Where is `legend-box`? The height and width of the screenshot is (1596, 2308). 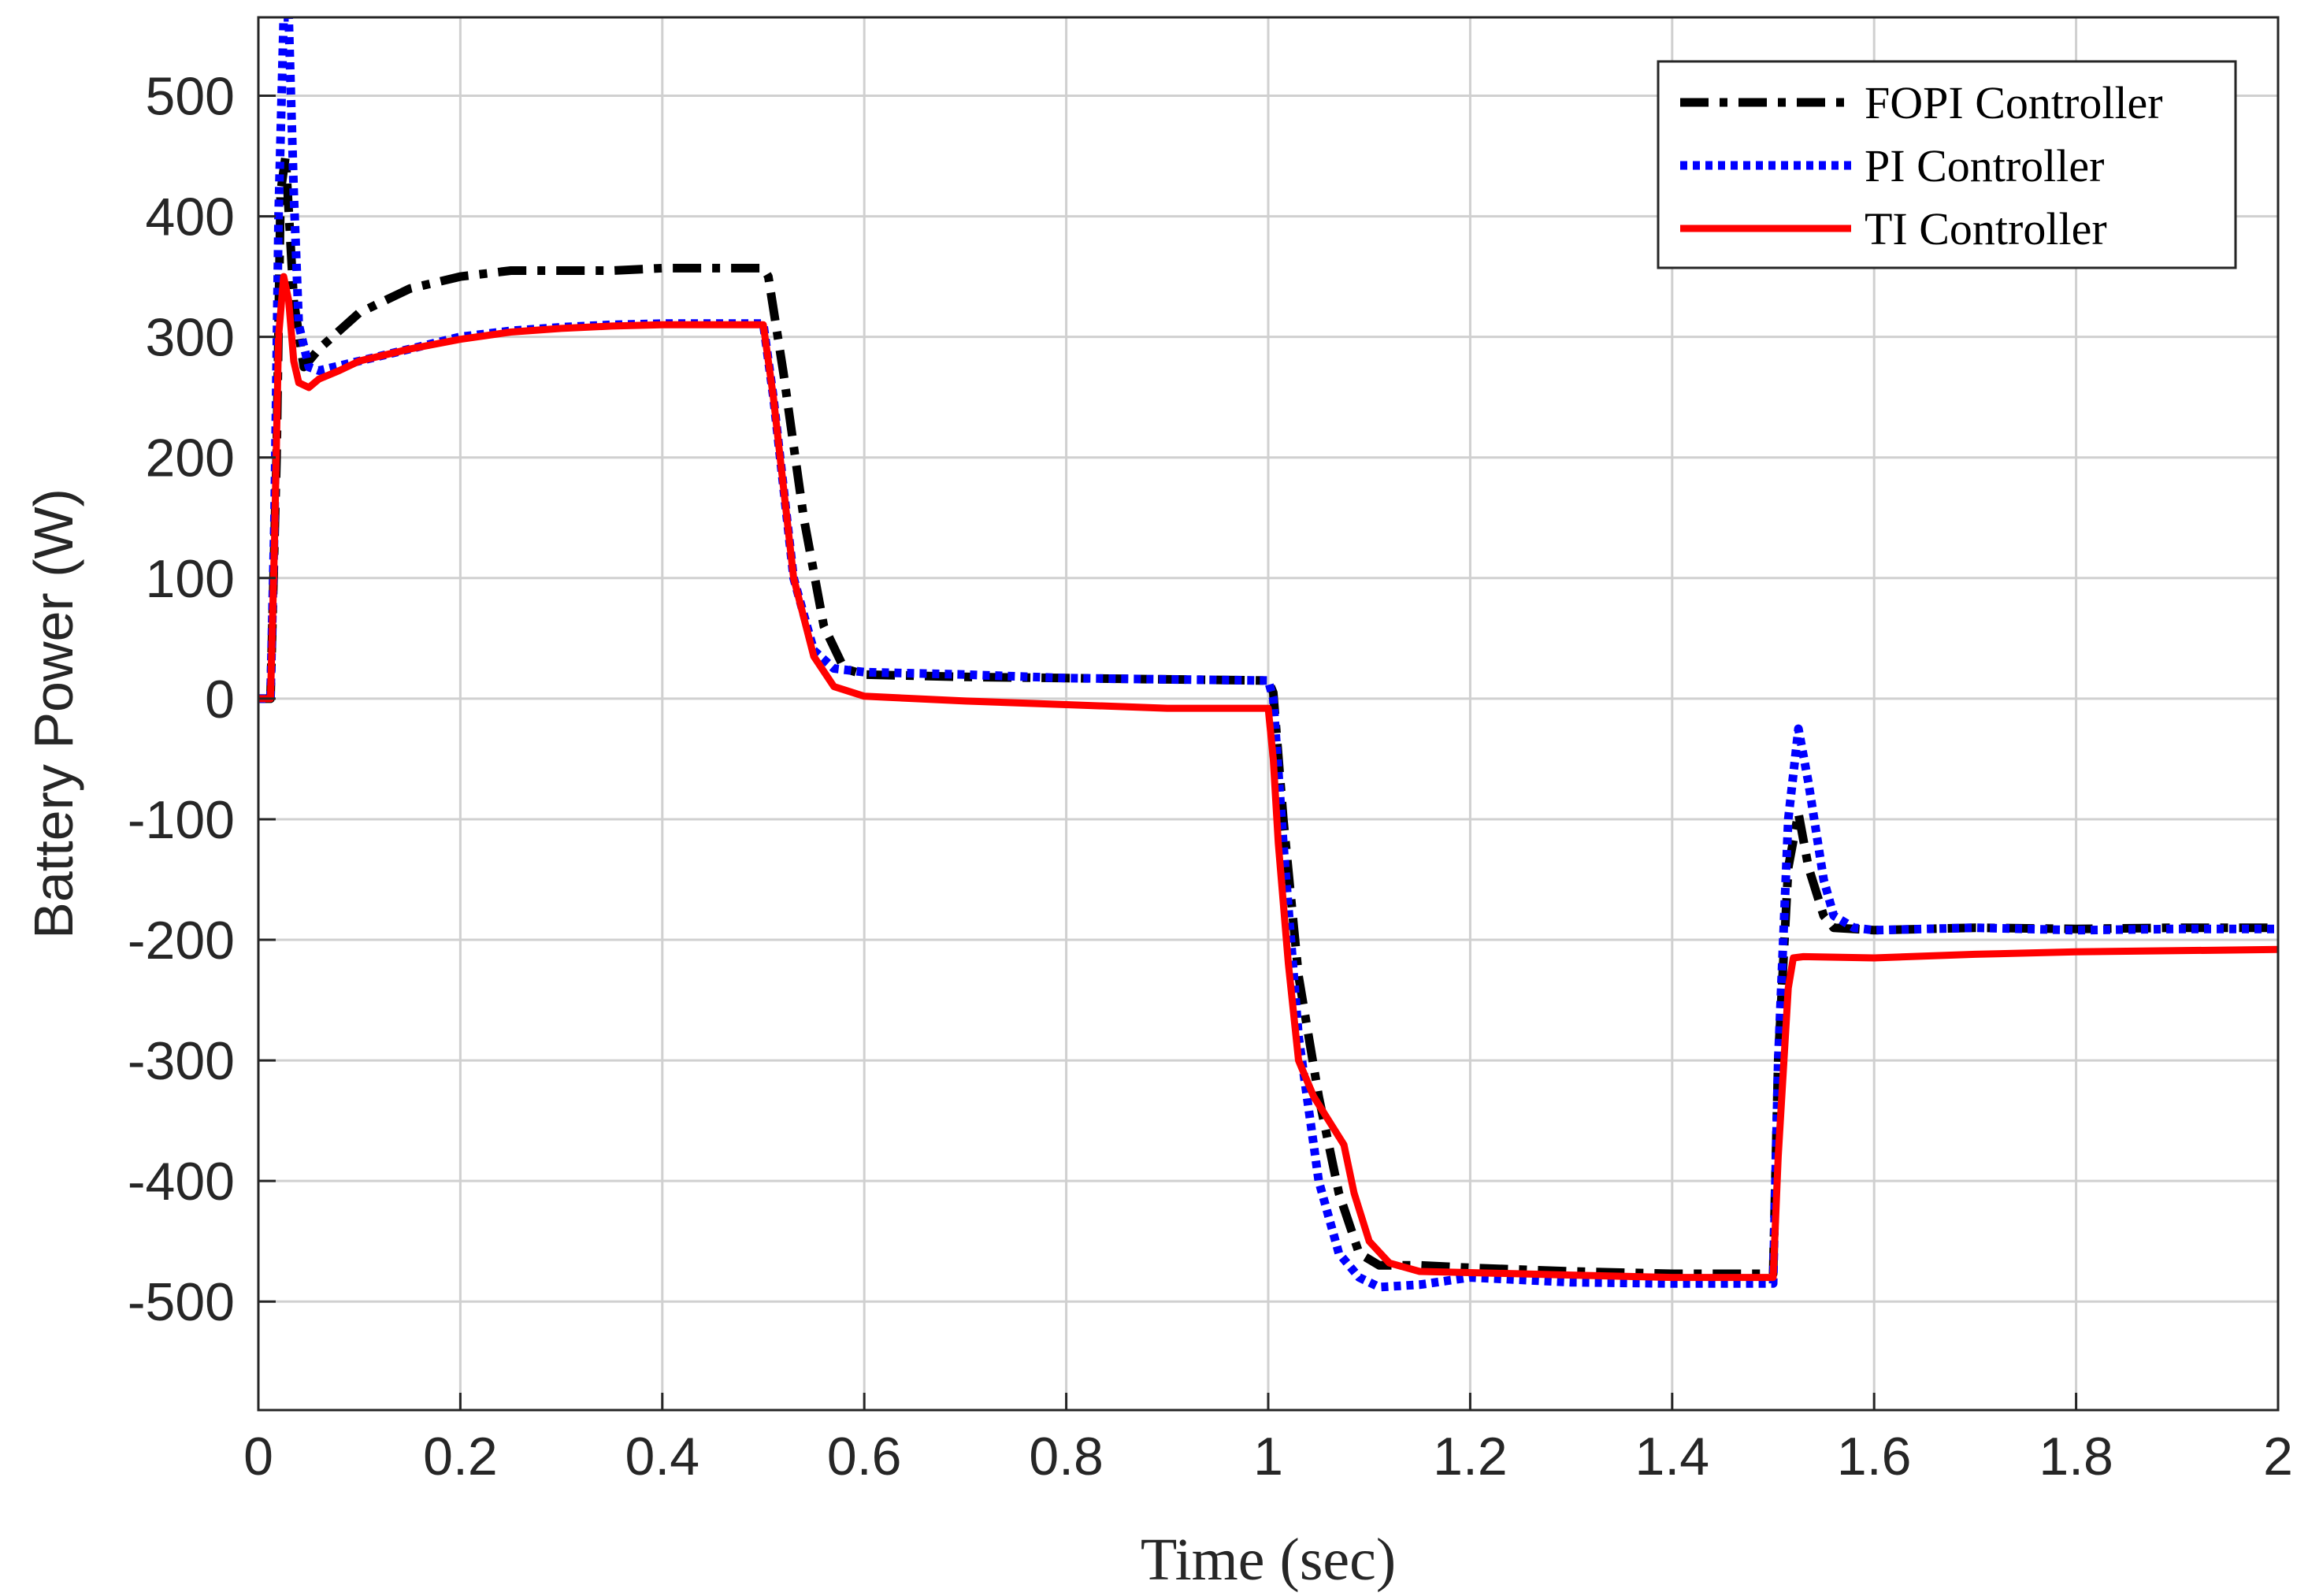
legend-box is located at coordinates (1947, 164).